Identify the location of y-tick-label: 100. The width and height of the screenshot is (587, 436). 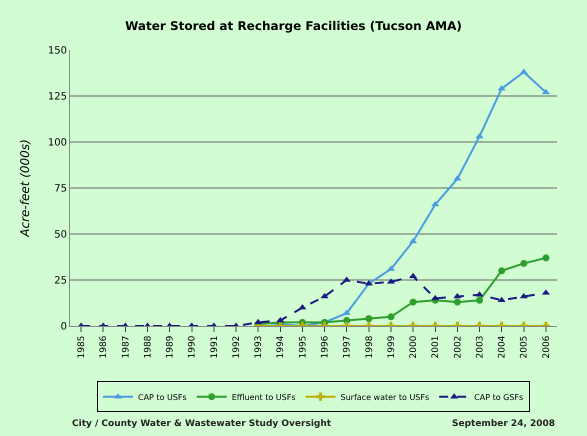
(57, 143).